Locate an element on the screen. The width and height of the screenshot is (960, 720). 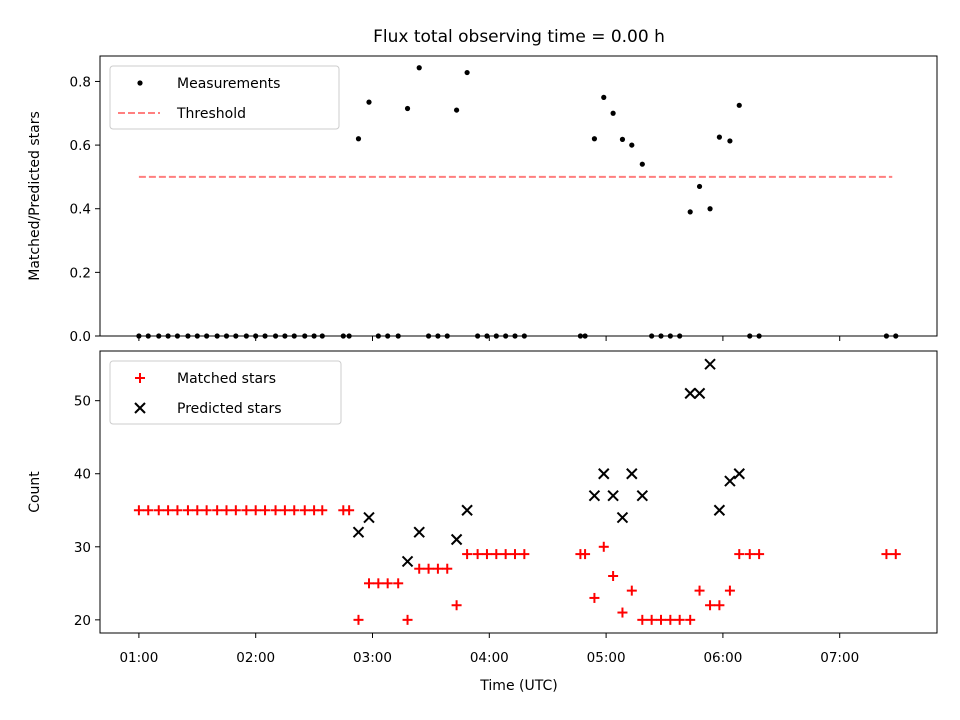
legend-label: Threshold is located at coordinates (211, 114).